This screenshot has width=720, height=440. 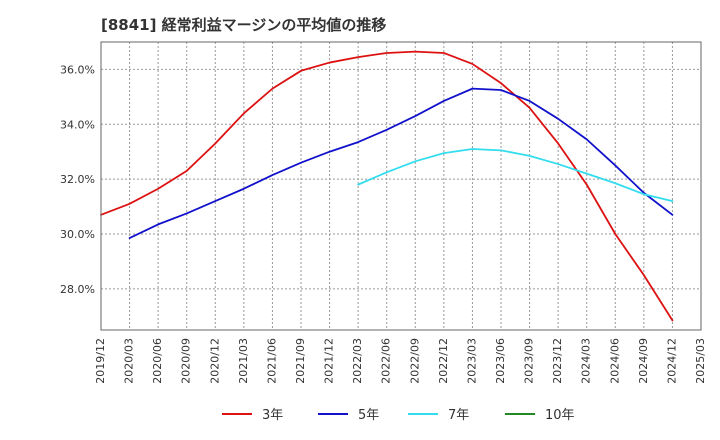 I want to click on x-tick-label: 2024/12, so click(x=671, y=361).